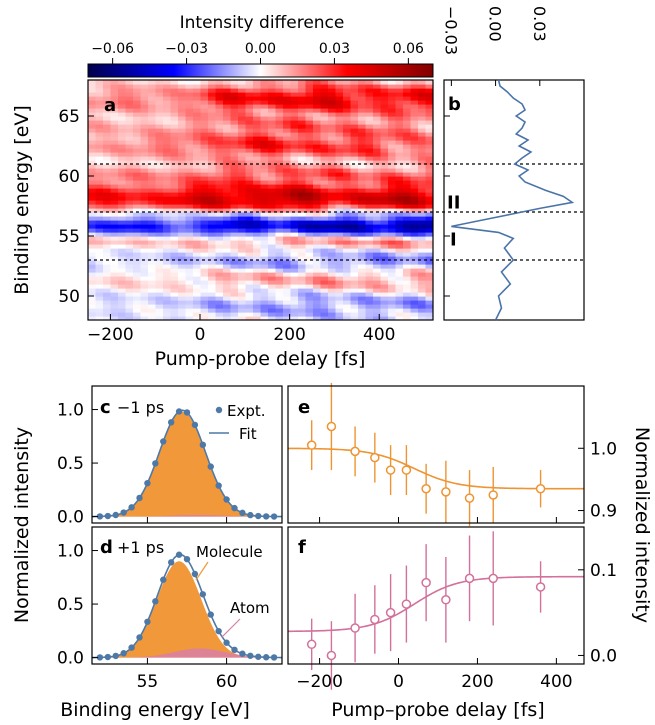 Image resolution: width=655 pixels, height=725 pixels. Describe the element at coordinates (539, 24) in the screenshot. I see `x-tick-label: 0.03` at that location.